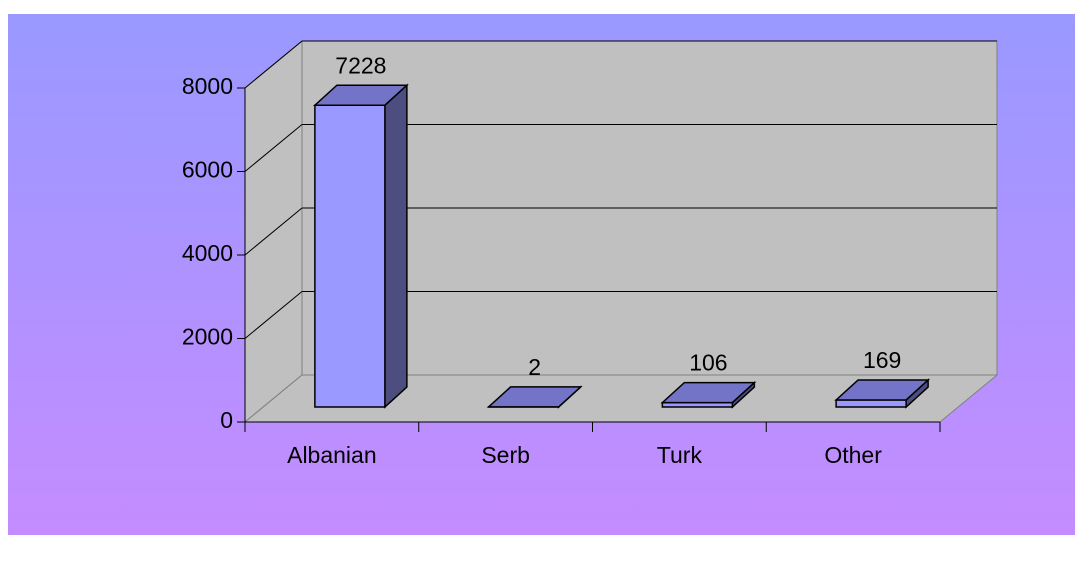  What do you see at coordinates (207, 253) in the screenshot?
I see `y-tick-label: 4000` at bounding box center [207, 253].